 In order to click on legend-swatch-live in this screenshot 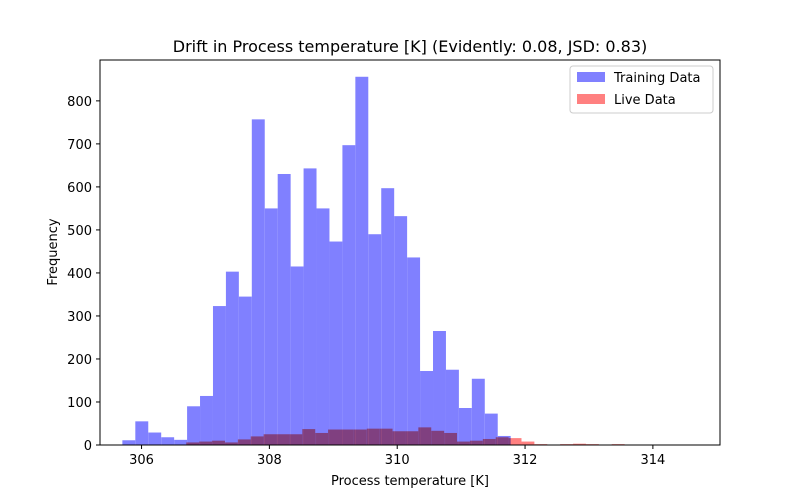, I will do `click(591, 99)`.